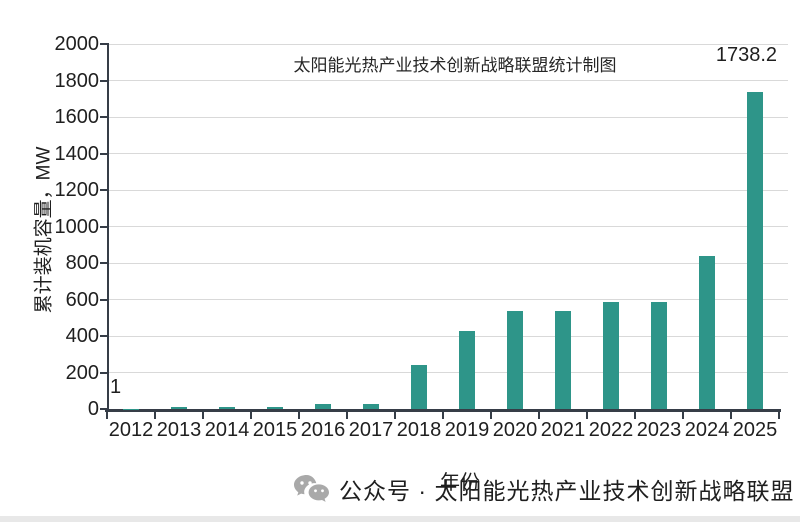 Image resolution: width=800 pixels, height=522 pixels. Describe the element at coordinates (443, 410) in the screenshot. I see `x-axis-line` at that location.